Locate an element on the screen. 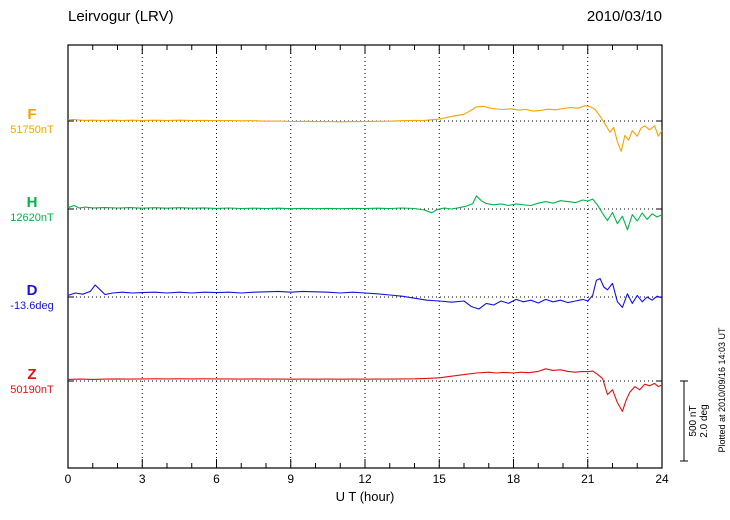 The width and height of the screenshot is (730, 520). trace-label-D: D is located at coordinates (32, 290).